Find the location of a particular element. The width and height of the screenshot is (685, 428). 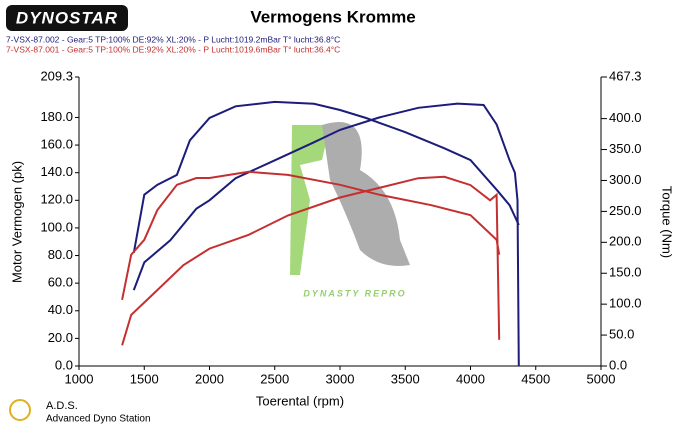

y2-tick-label: 350.0 is located at coordinates (625, 148).